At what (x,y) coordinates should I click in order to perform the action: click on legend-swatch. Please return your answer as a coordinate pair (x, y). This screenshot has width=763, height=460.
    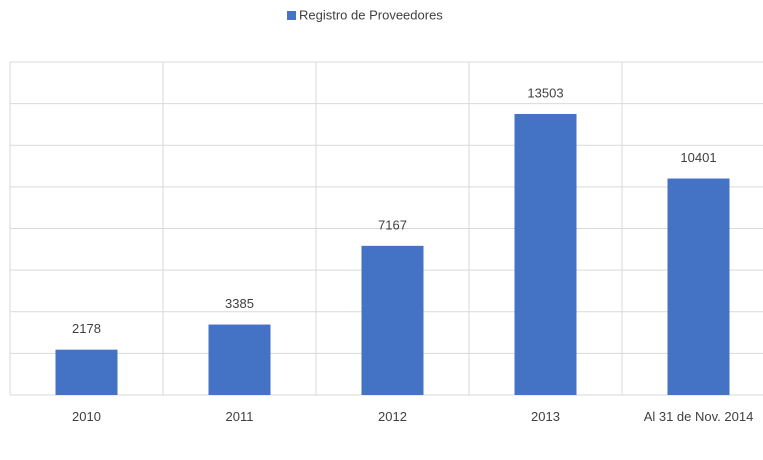
    Looking at the image, I should click on (291, 15).